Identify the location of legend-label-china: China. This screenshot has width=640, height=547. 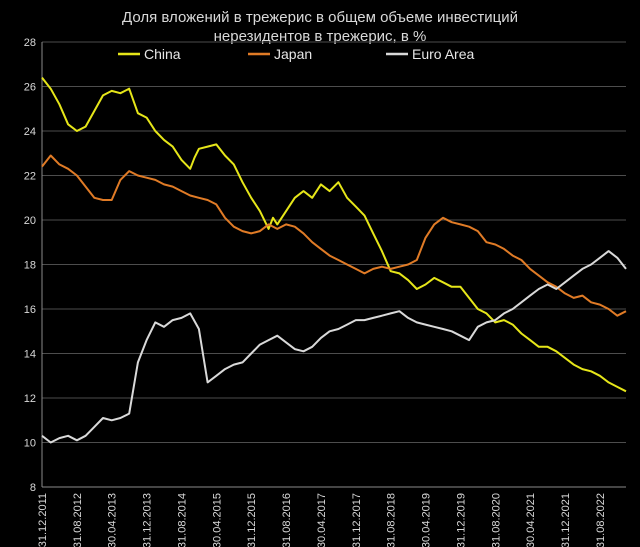
(162, 54).